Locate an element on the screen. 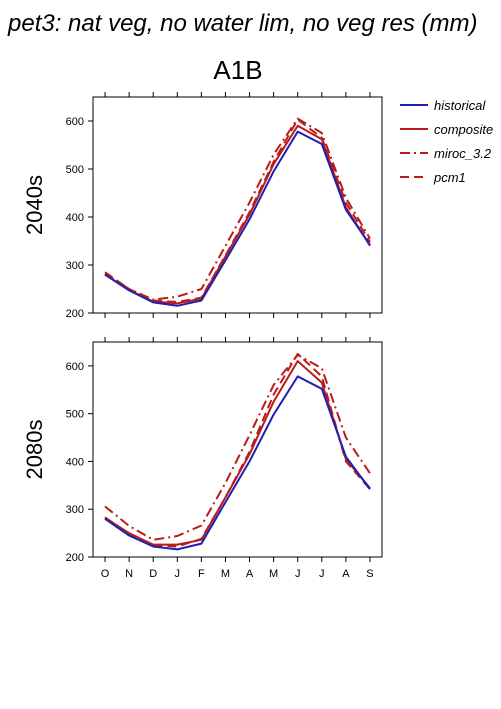  legend-label: historical is located at coordinates (460, 105).